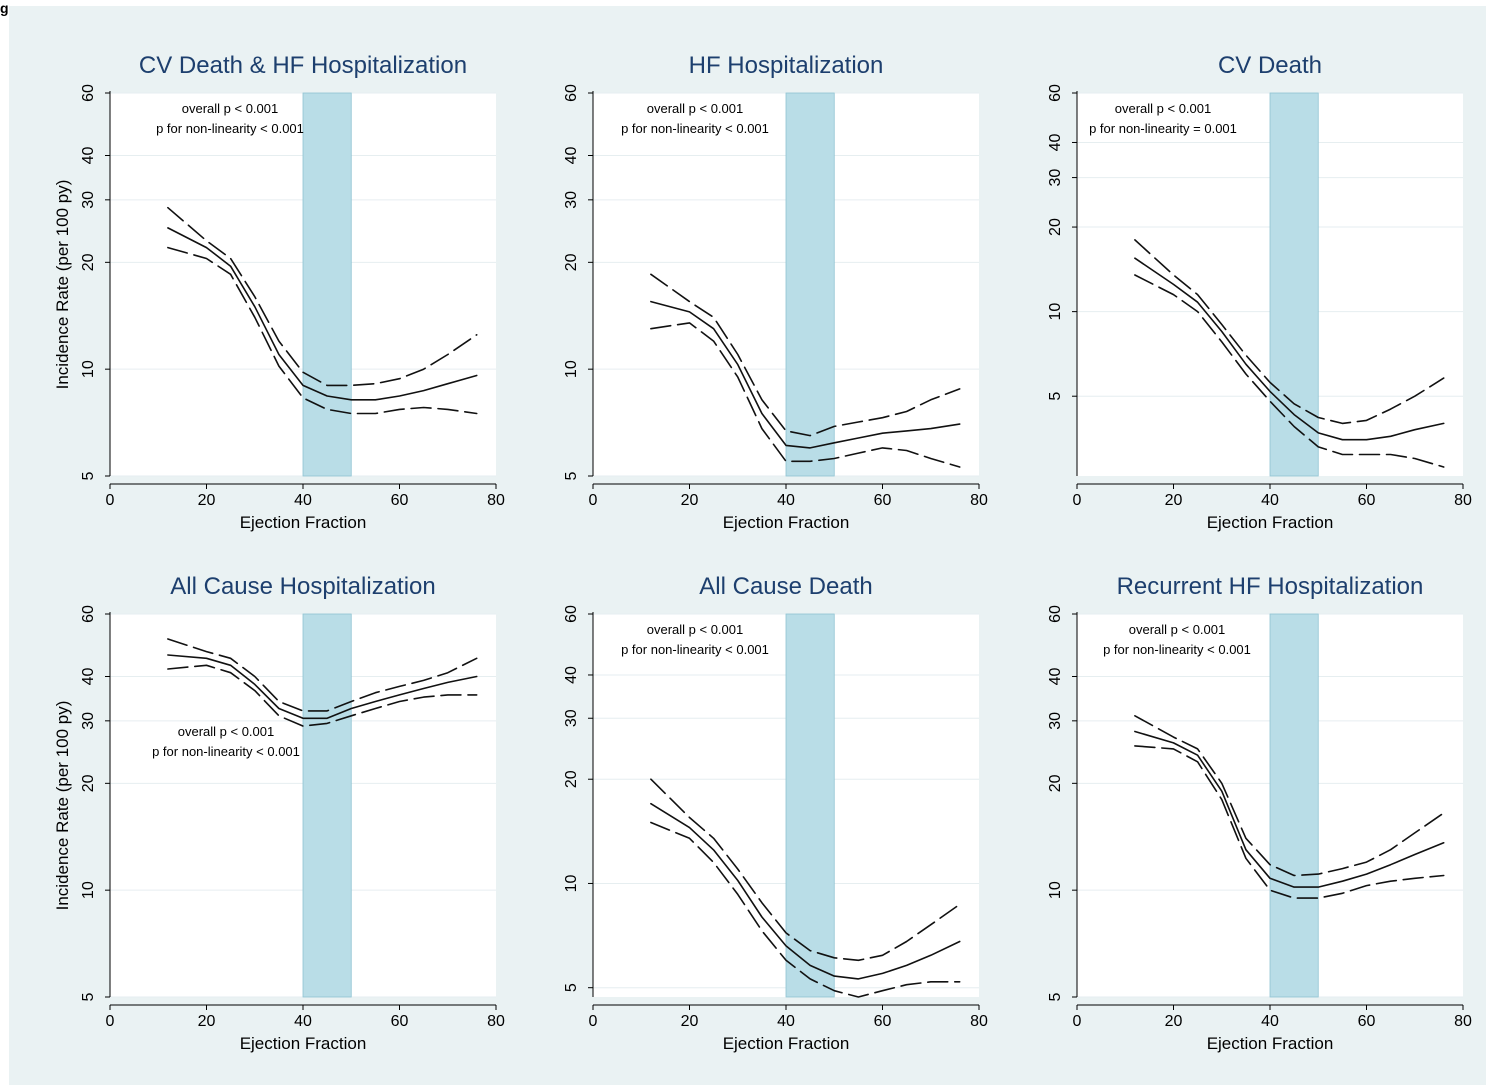 The image size is (1490, 1091). What do you see at coordinates (785, 586) in the screenshot?
I see `chart-title: All Cause Death` at bounding box center [785, 586].